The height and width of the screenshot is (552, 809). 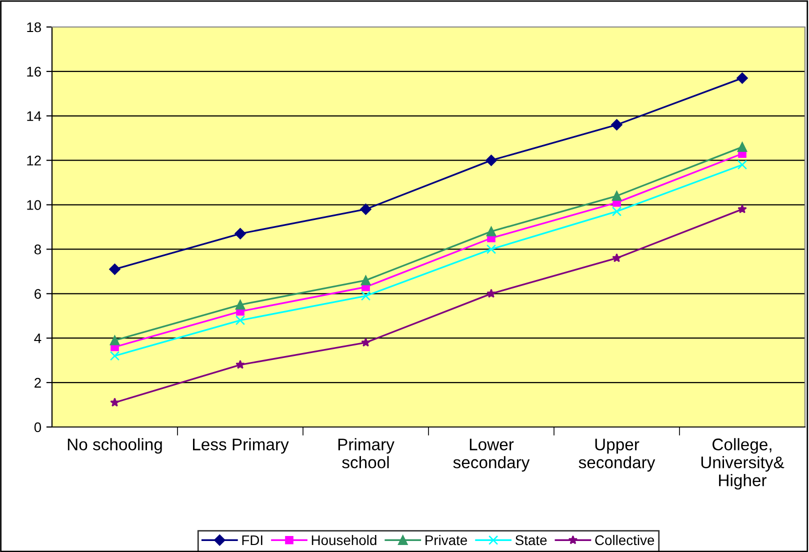 I want to click on y-tick-label: 10, so click(x=34, y=205).